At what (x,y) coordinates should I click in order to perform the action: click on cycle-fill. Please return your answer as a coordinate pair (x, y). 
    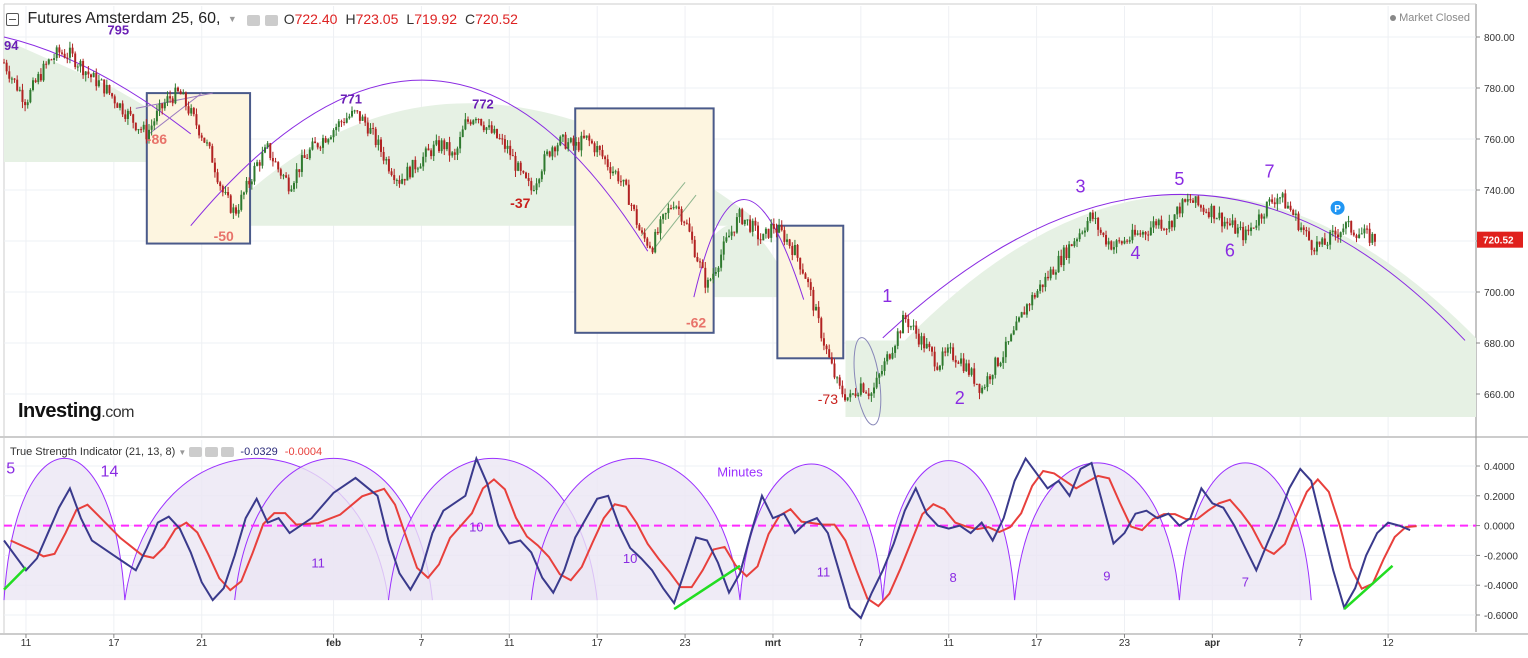
    Looking at the image, I should click on (811, 532).